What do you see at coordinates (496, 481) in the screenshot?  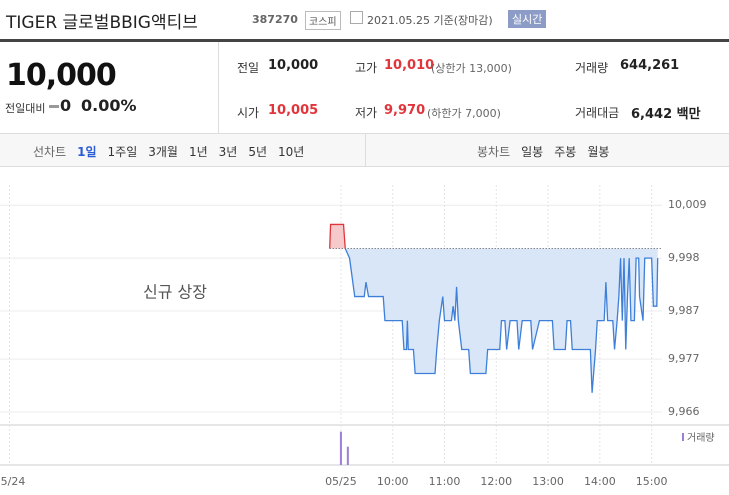 I see `x-tick-label: 12:00` at bounding box center [496, 481].